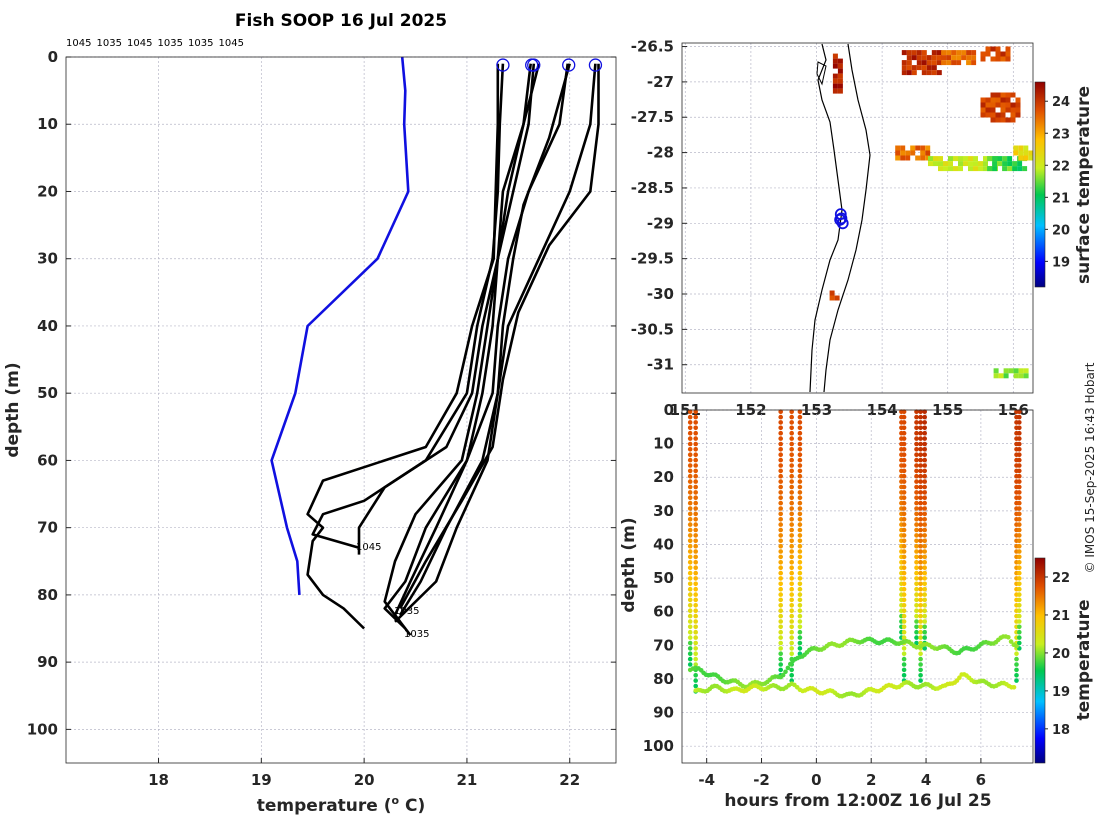 Image resolution: width=1100 pixels, height=820 pixels. What do you see at coordinates (341, 805) in the screenshot?
I see `x-axis-label: temperature (o C)` at bounding box center [341, 805].